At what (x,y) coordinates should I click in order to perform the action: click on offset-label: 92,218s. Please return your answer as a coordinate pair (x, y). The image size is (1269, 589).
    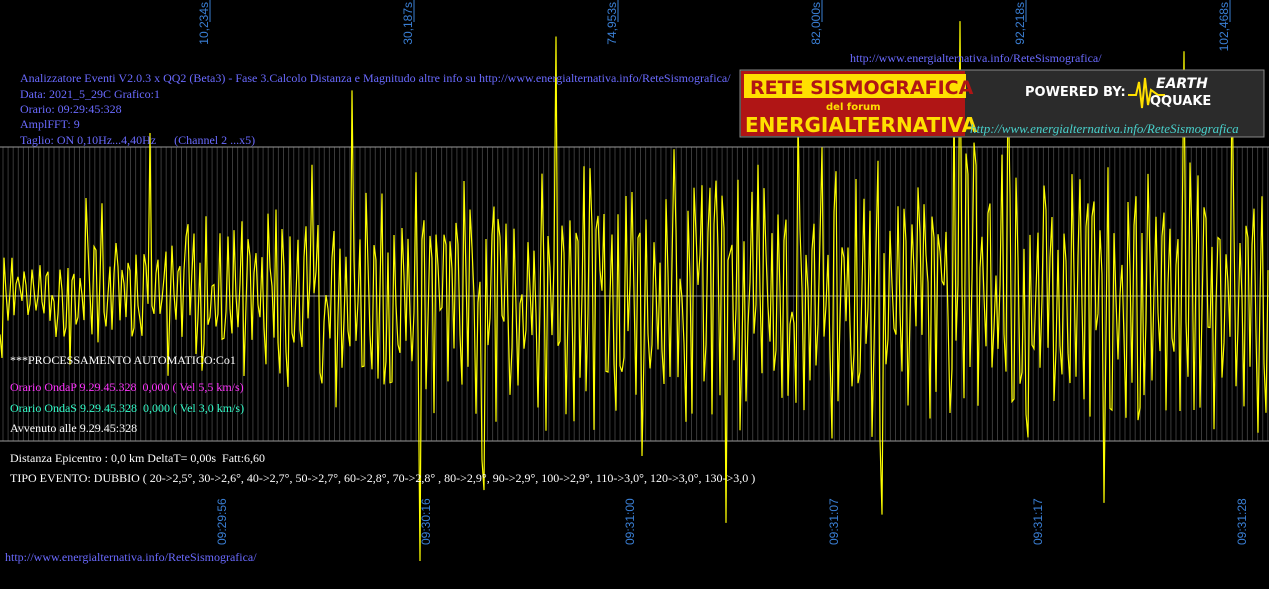
    Looking at the image, I should click on (1020, 23).